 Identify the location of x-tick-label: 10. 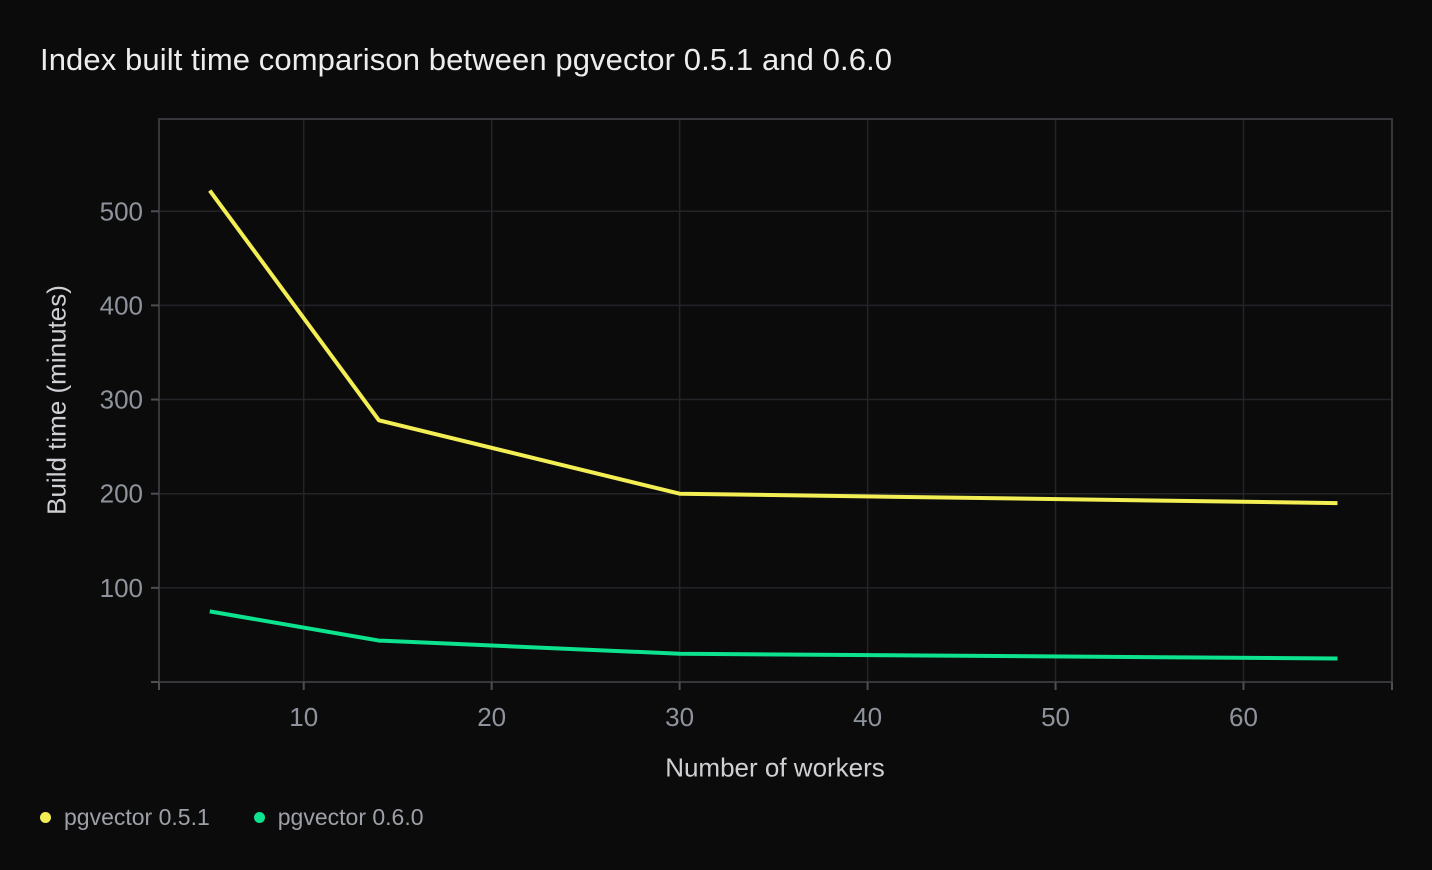
(303, 717).